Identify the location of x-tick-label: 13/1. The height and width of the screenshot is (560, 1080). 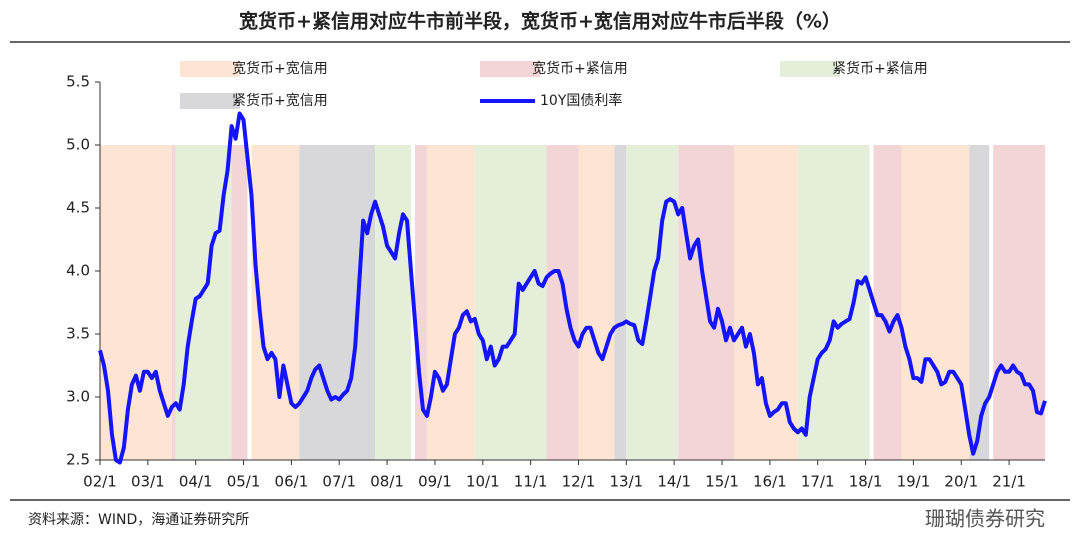
(626, 482).